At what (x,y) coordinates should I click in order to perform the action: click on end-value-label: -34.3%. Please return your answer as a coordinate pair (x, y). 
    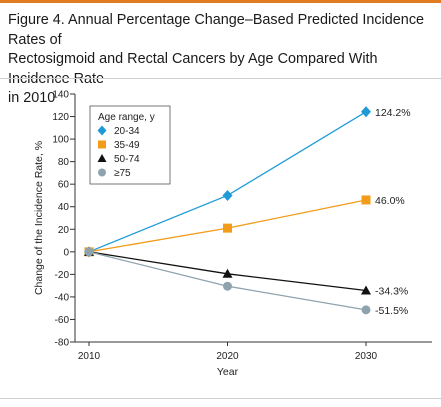
    Looking at the image, I should click on (391, 291).